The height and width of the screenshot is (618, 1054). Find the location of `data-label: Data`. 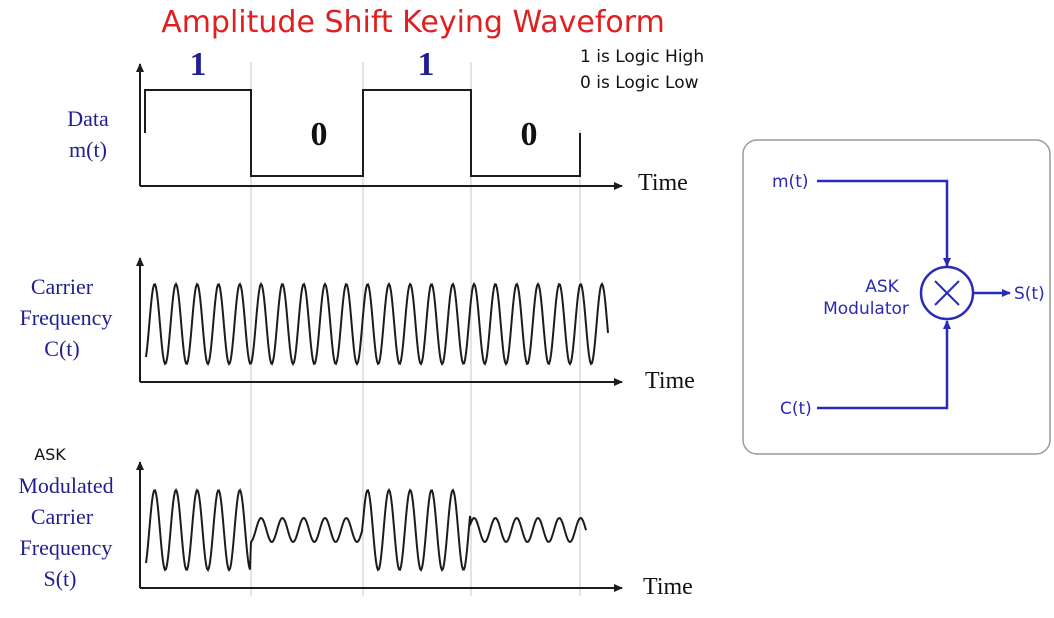

data-label: Data is located at coordinates (88, 118).